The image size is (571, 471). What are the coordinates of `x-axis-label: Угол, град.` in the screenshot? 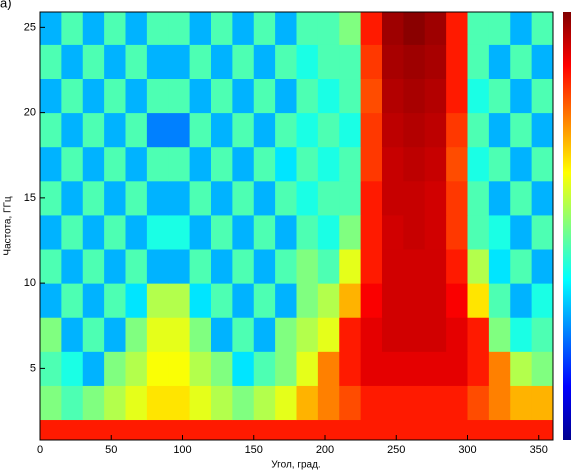 It's located at (295, 465).